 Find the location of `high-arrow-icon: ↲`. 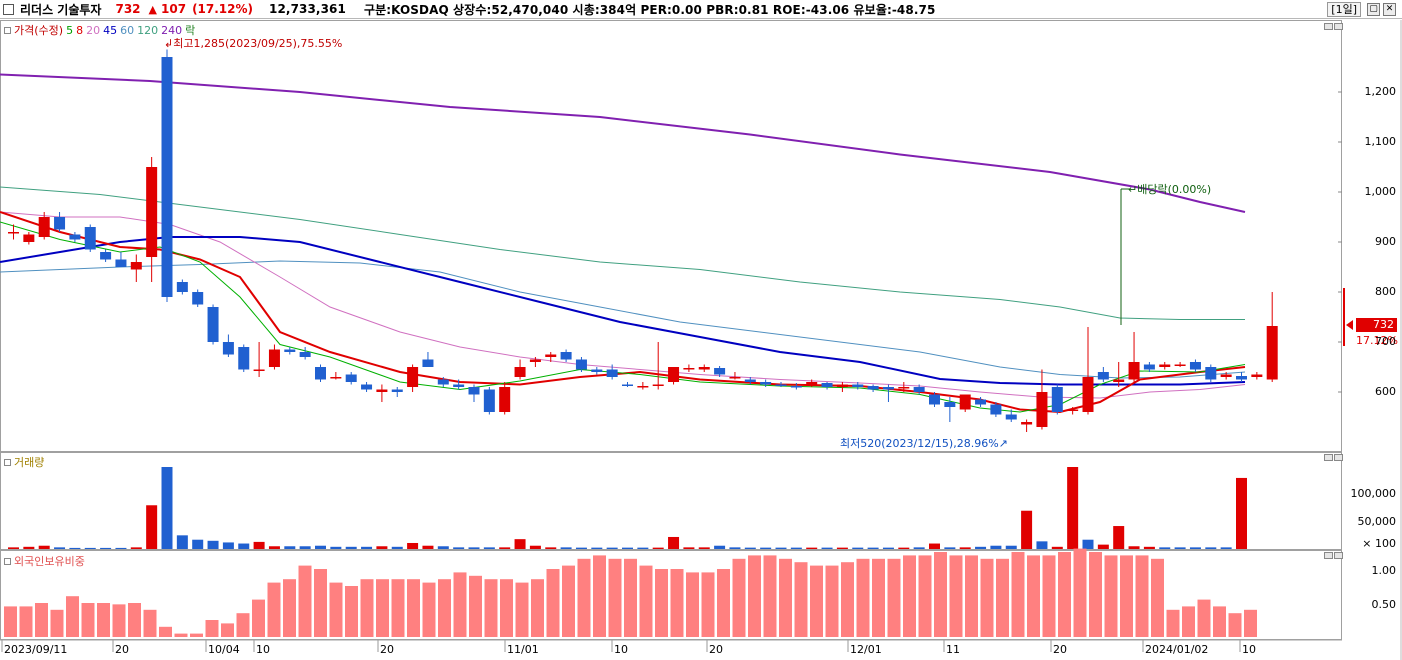

high-arrow-icon: ↲ is located at coordinates (169, 43).